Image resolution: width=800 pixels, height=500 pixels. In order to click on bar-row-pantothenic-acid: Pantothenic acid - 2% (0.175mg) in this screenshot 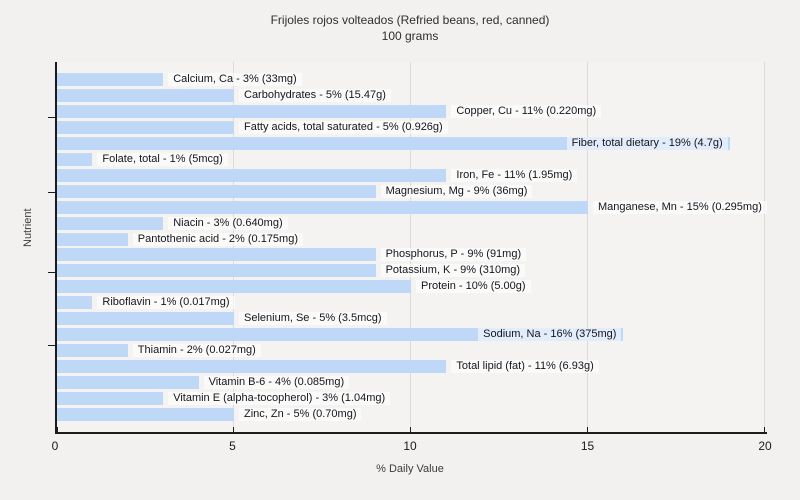, I will do `click(411, 239)`.